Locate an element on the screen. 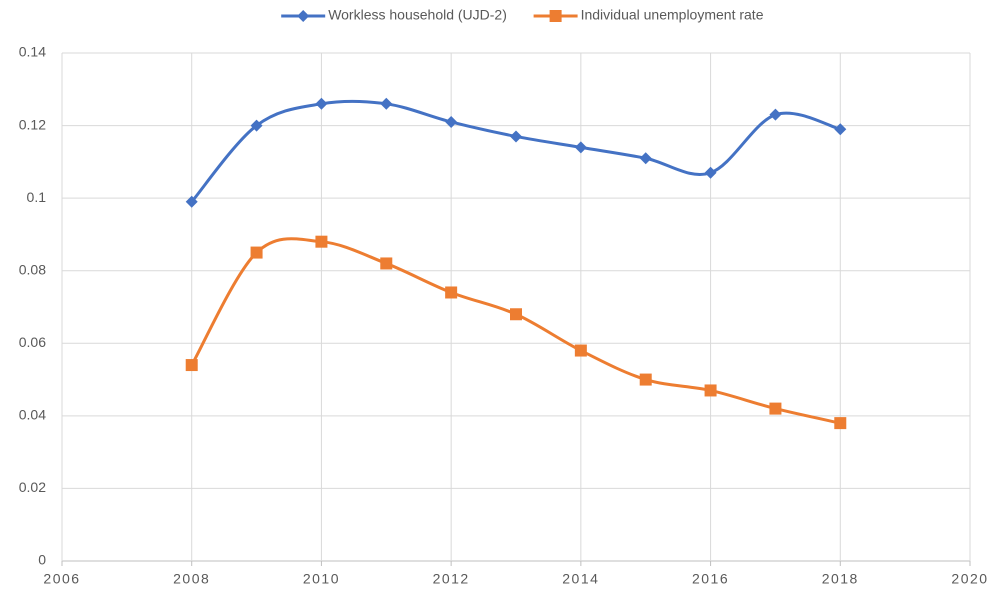  x-tick-label: 2012 is located at coordinates (451, 579).